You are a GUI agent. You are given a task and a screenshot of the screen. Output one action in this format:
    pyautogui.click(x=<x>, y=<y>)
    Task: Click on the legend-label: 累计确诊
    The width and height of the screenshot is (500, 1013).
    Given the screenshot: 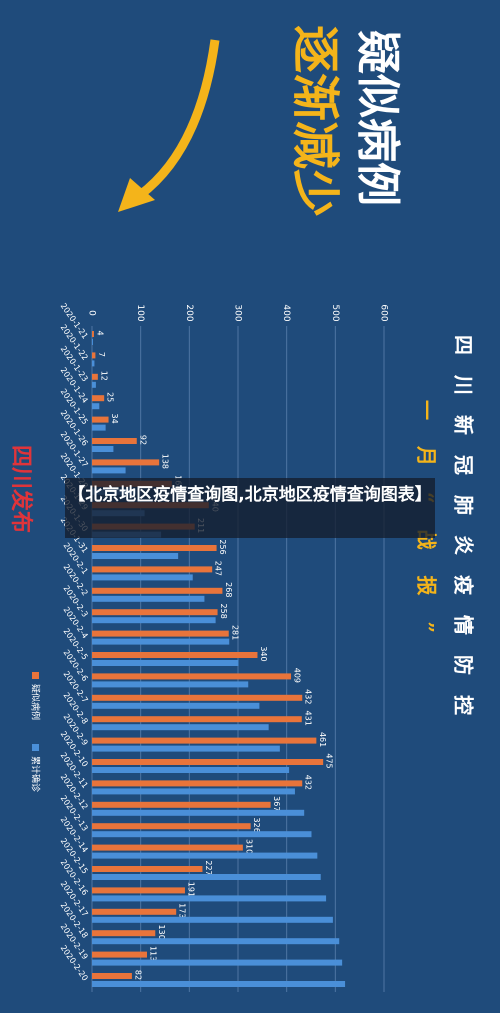 What is the action you would take?
    pyautogui.click(x=36, y=774)
    